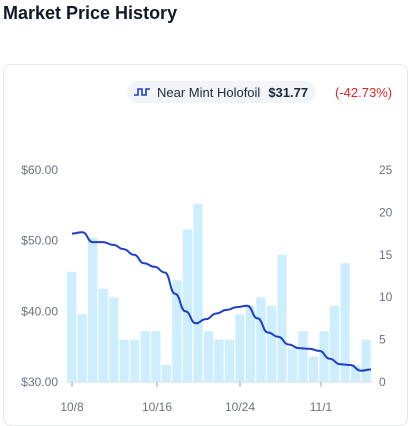  What do you see at coordinates (39, 170) in the screenshot?
I see `left-axis-tick-label: $60.00` at bounding box center [39, 170].